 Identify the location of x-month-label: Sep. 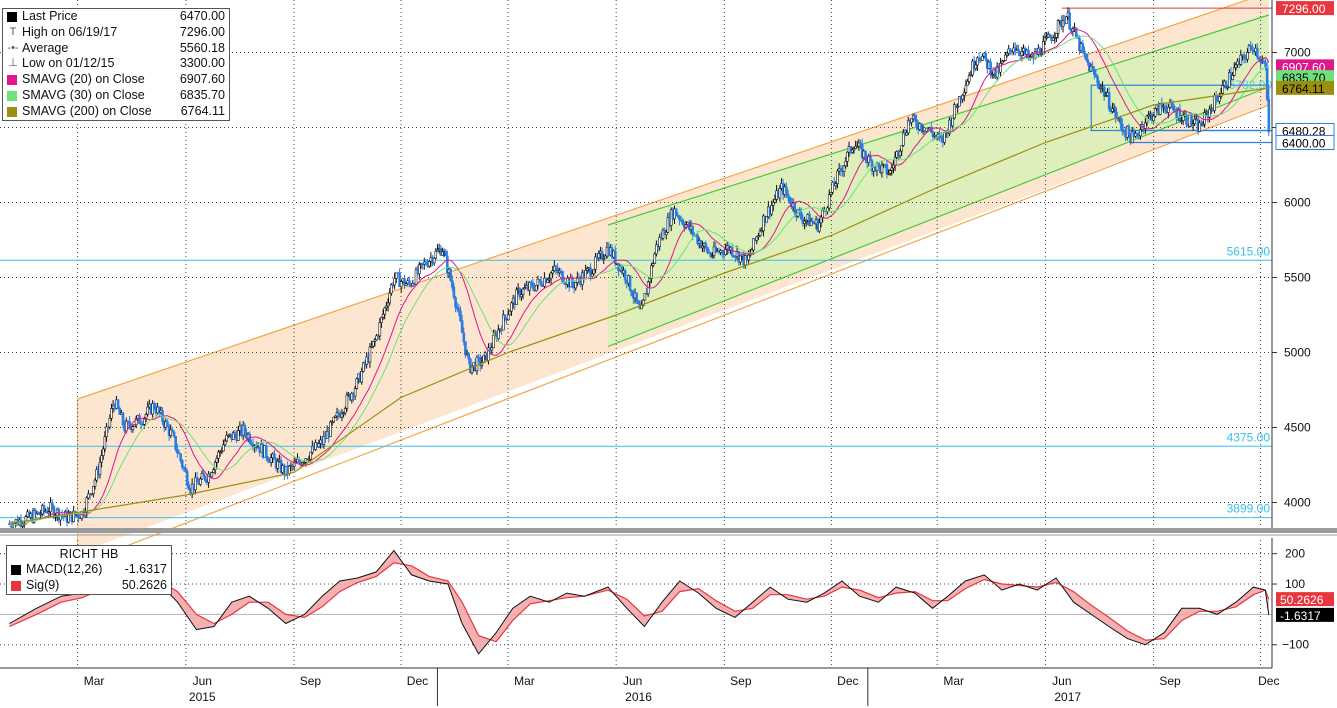
(1170, 681).